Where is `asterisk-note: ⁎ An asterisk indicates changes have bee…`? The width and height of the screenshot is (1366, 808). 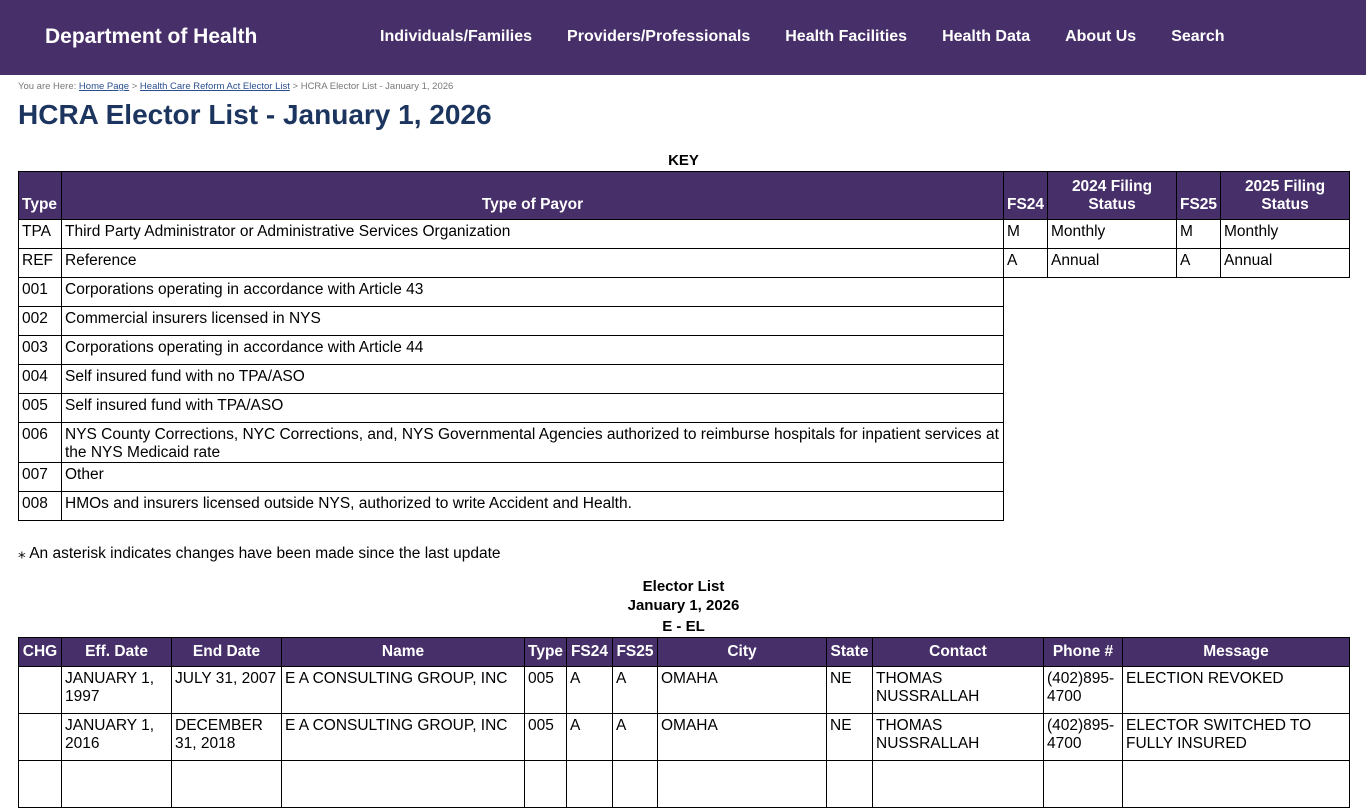
asterisk-note: ⁎ An asterisk indicates changes have bee… is located at coordinates (259, 553).